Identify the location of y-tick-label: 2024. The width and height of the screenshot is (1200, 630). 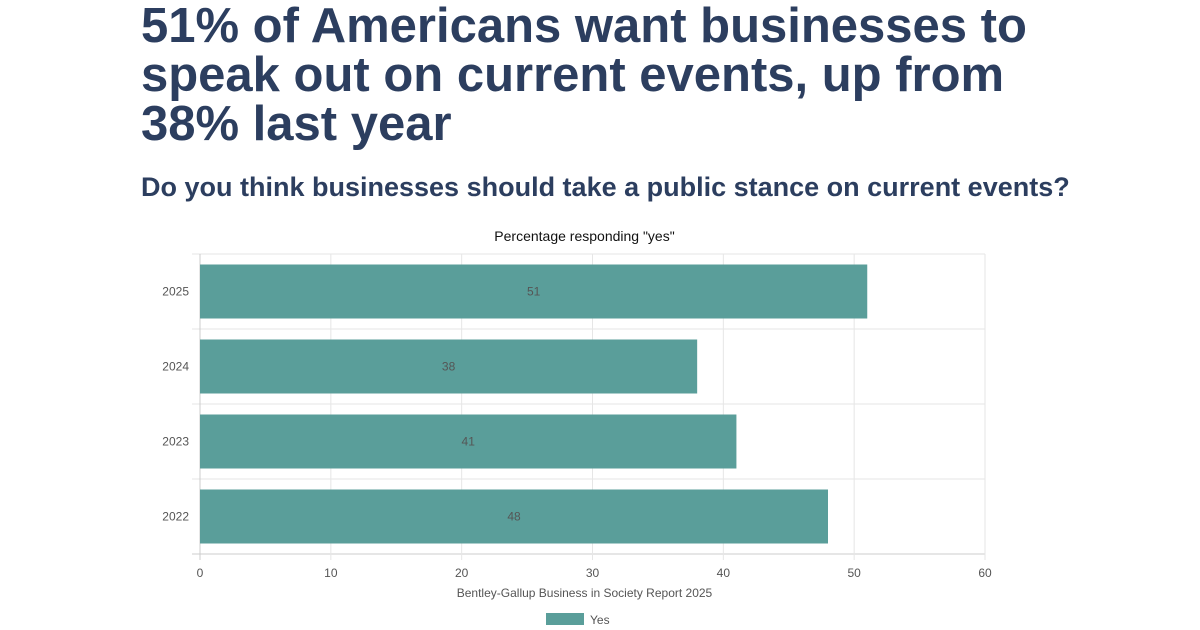
(175, 367).